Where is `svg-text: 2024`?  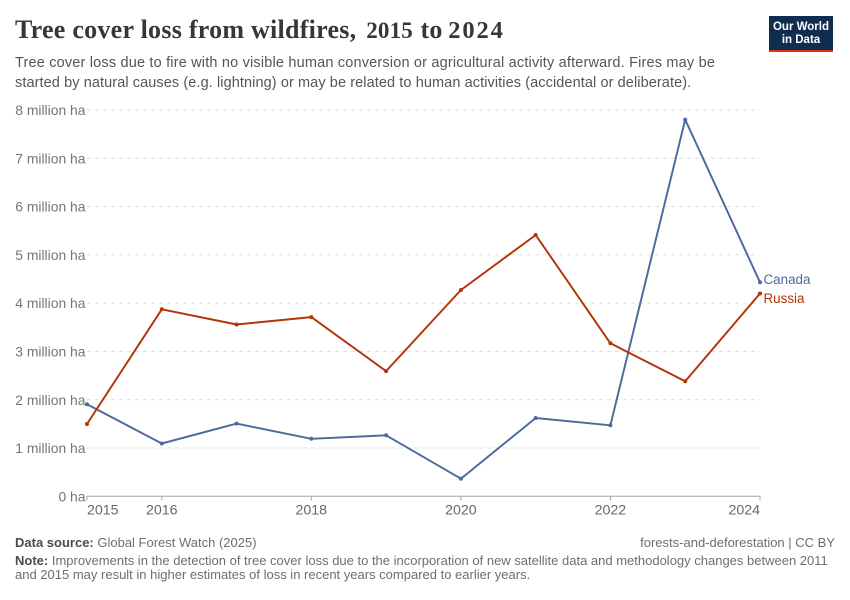 svg-text: 2024 is located at coordinates (744, 511).